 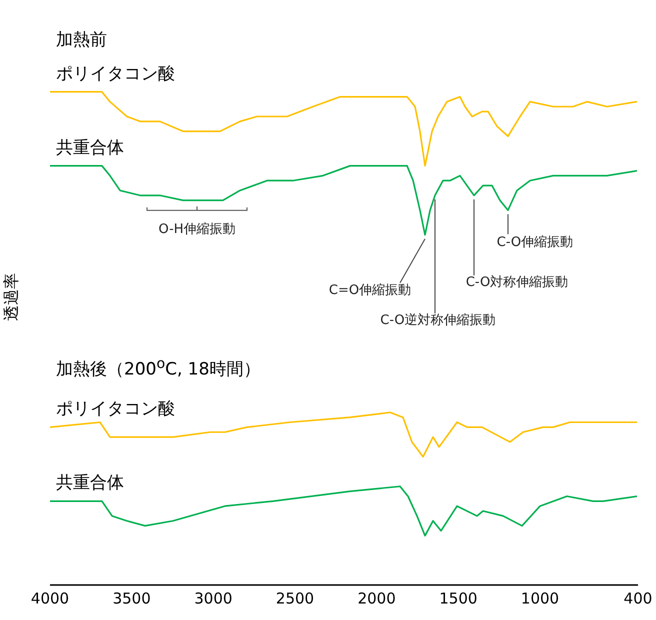 I want to click on x-tick-label: 4000, so click(x=50, y=599).